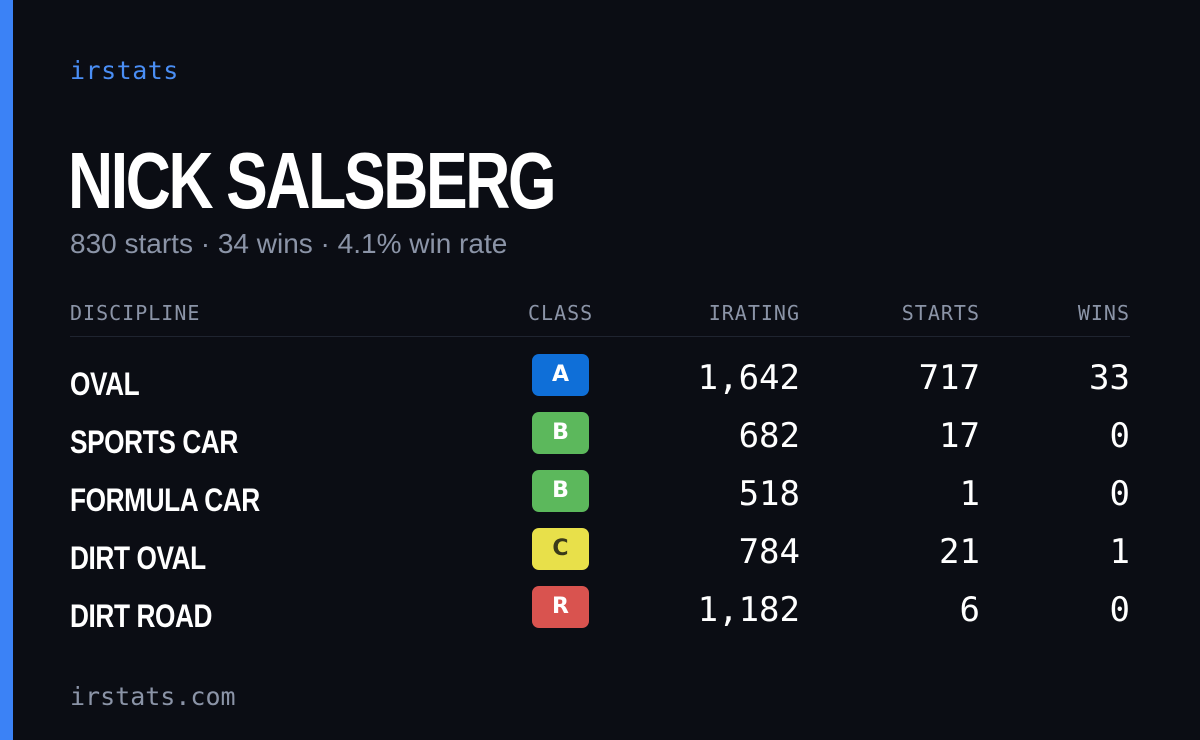 This screenshot has height=740, width=1200. I want to click on discipline-label: FORMULA CAR, so click(165, 500).